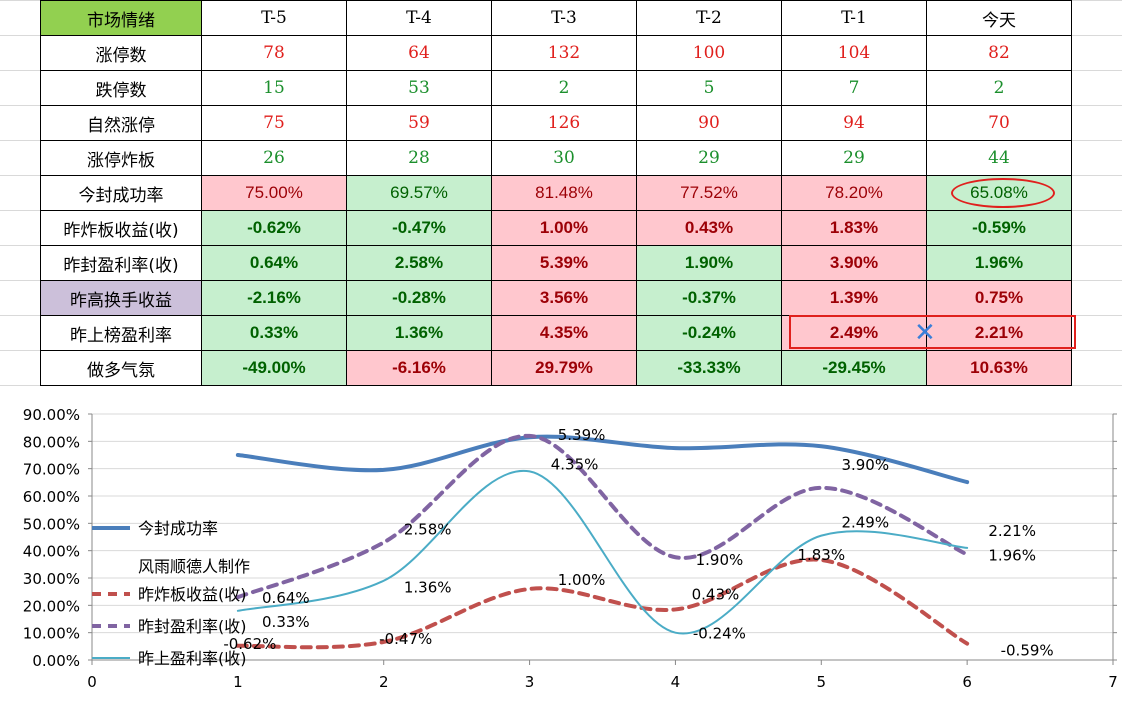 The width and height of the screenshot is (1122, 705). I want to click on table-cell: 29.79%, so click(564, 368).